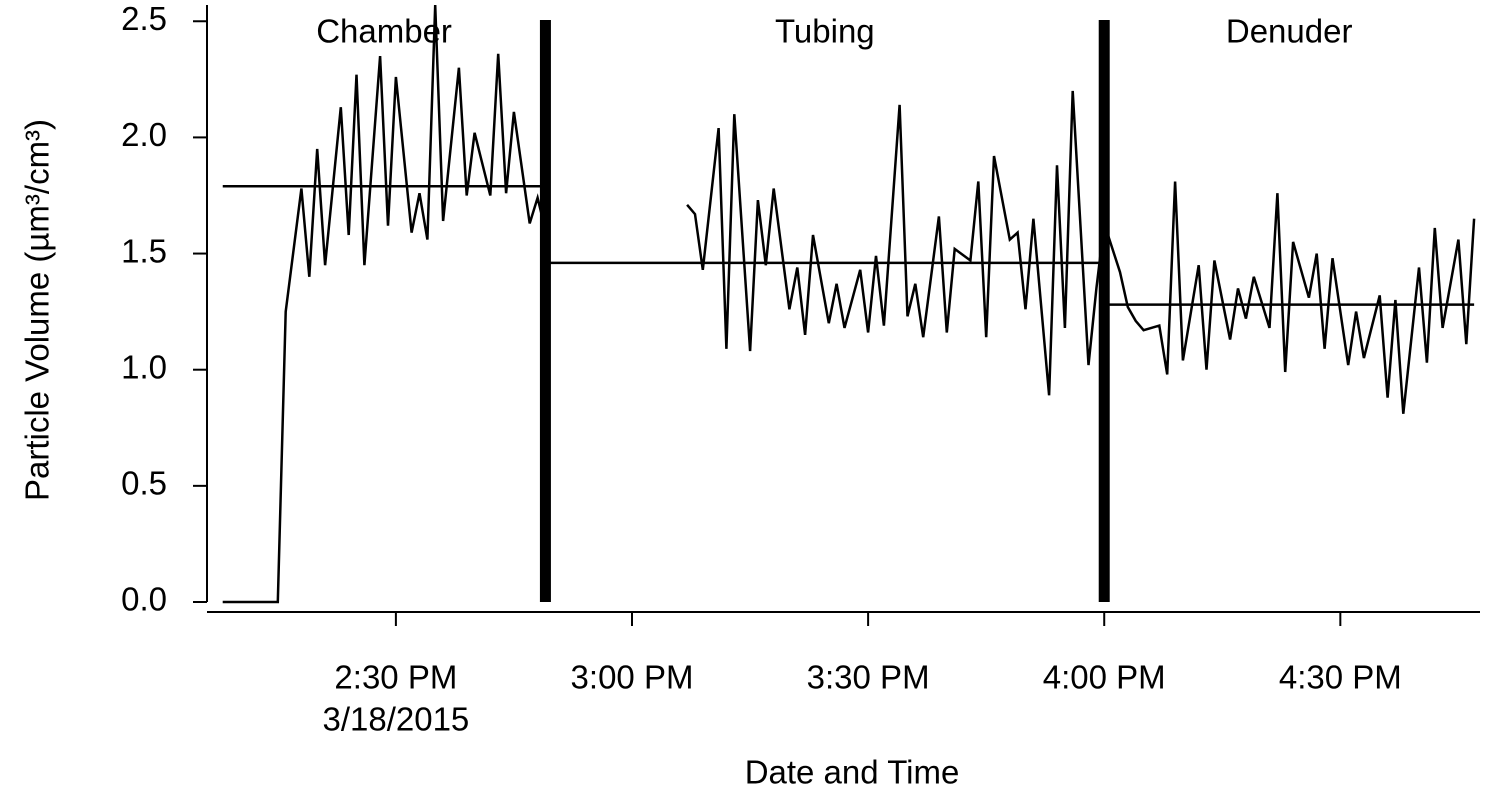  I want to click on y-tick-label: 1.5, so click(144, 250).